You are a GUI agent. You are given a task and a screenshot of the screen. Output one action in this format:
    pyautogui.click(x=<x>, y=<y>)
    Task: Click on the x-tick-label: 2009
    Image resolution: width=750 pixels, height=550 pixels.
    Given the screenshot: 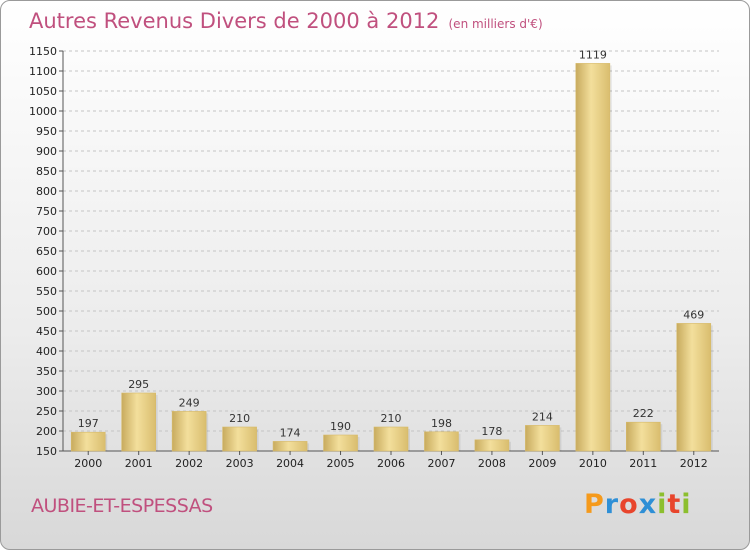 What is the action you would take?
    pyautogui.click(x=542, y=463)
    